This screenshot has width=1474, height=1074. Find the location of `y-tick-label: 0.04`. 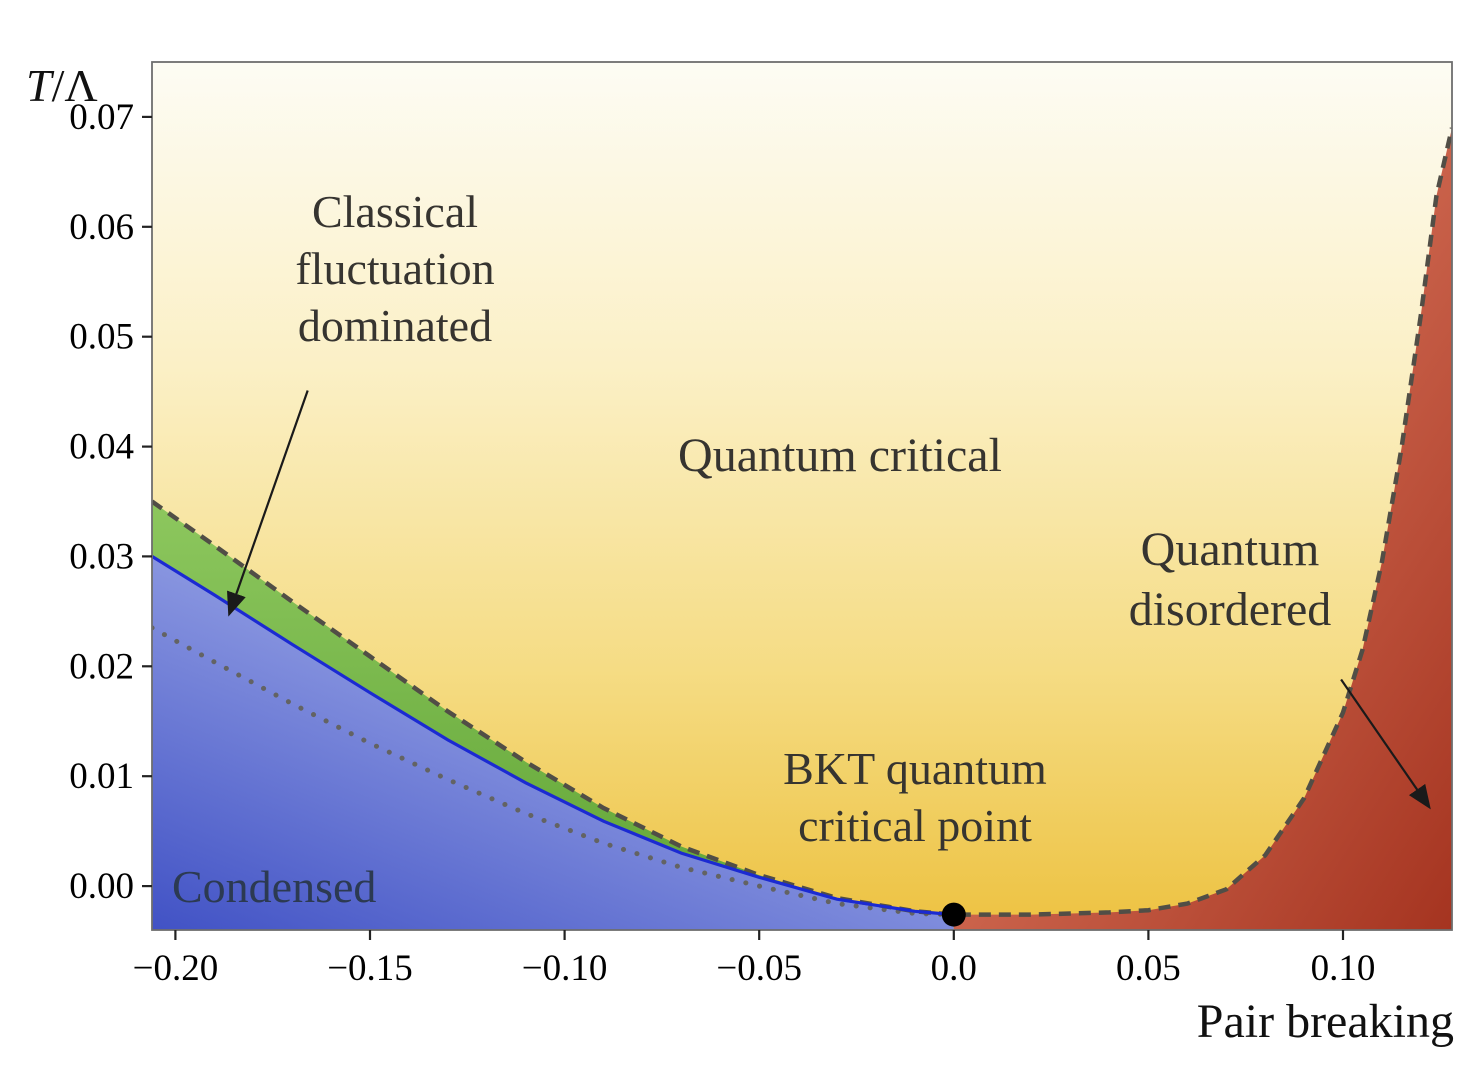

y-tick-label: 0.04 is located at coordinates (101, 447).